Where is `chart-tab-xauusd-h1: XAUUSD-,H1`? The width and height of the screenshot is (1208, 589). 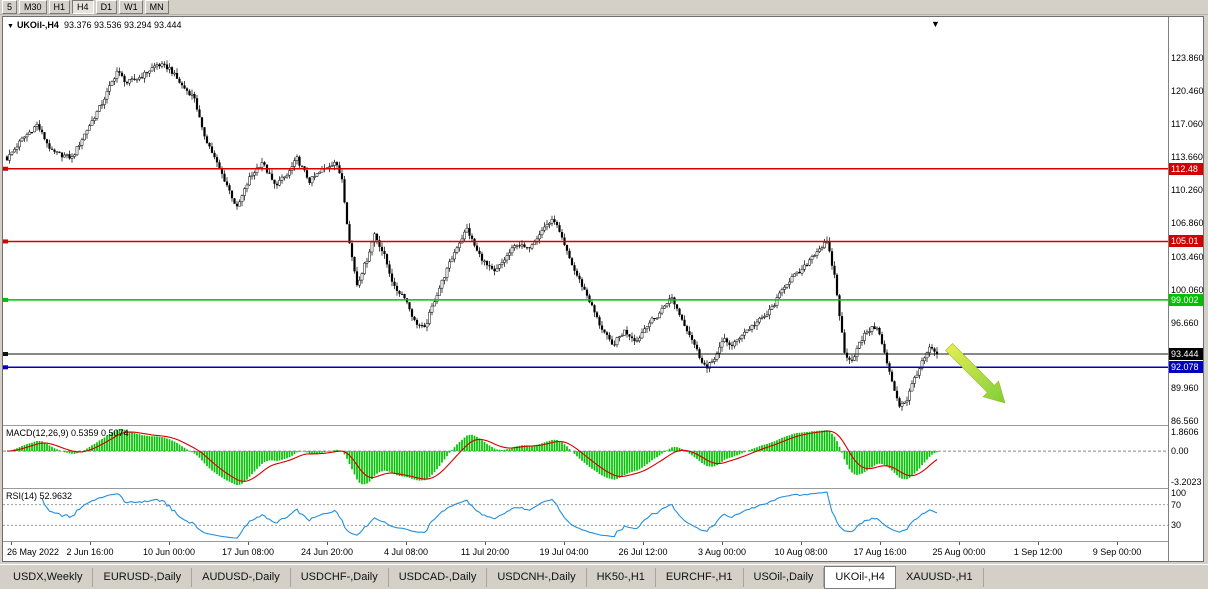
chart-tab-xauusd-h1: XAUUSD-,H1 is located at coordinates (940, 577).